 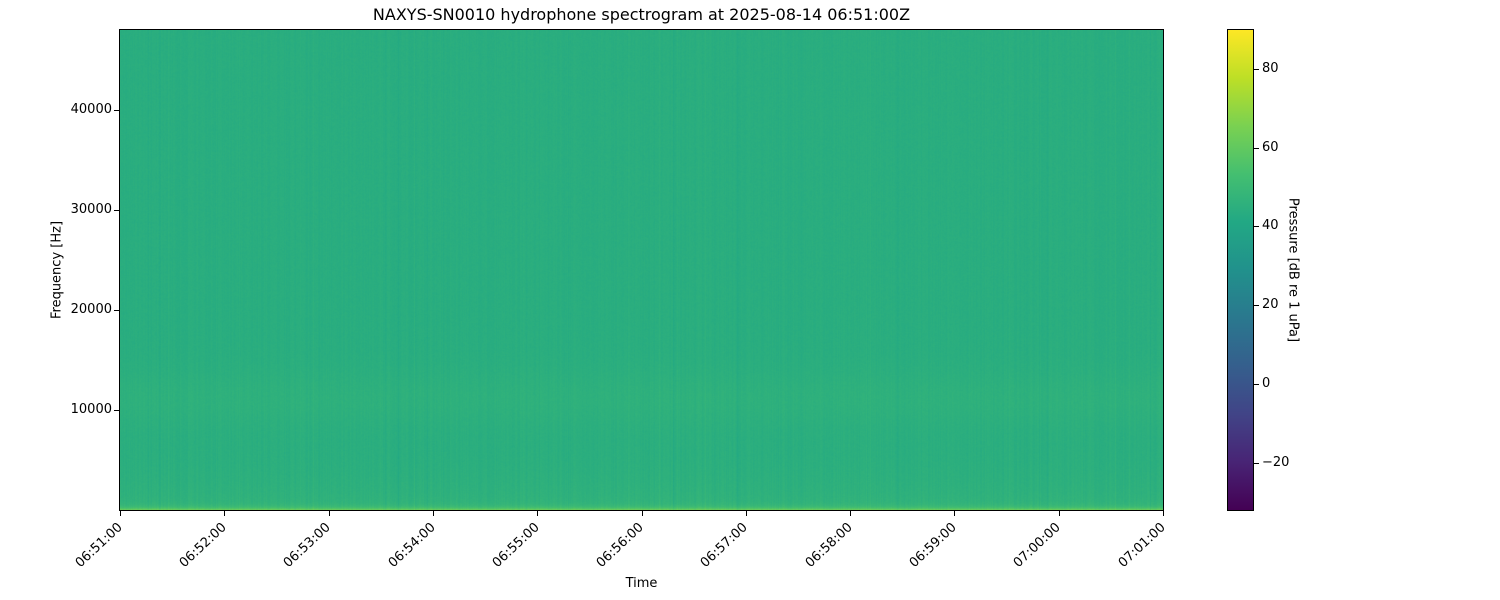 What do you see at coordinates (620, 545) in the screenshot?
I see `x-tick-label: 06:56:00` at bounding box center [620, 545].